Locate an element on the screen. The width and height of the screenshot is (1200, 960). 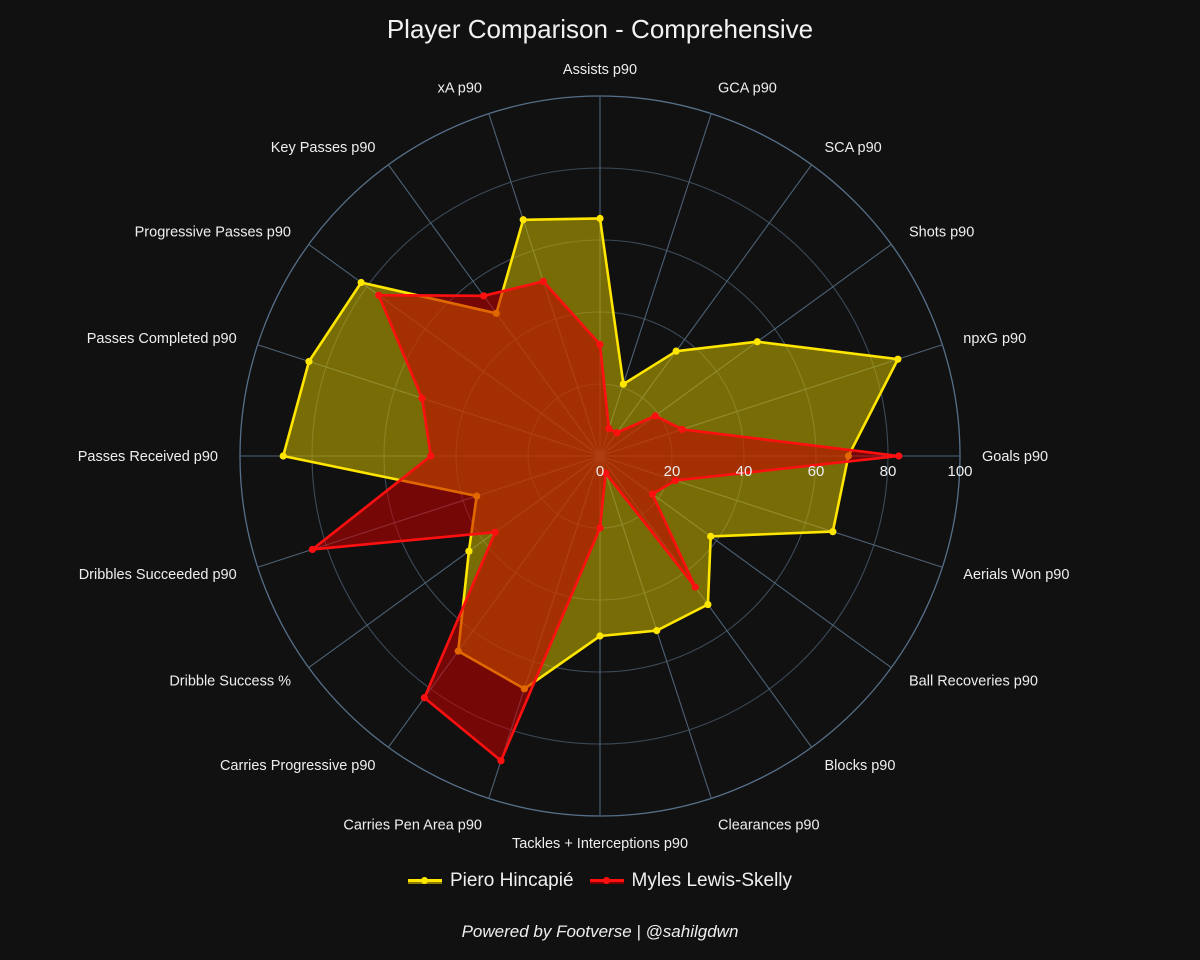
axis-label-carries-progressive-p90: Carries Progressive p90 is located at coordinates (298, 766).